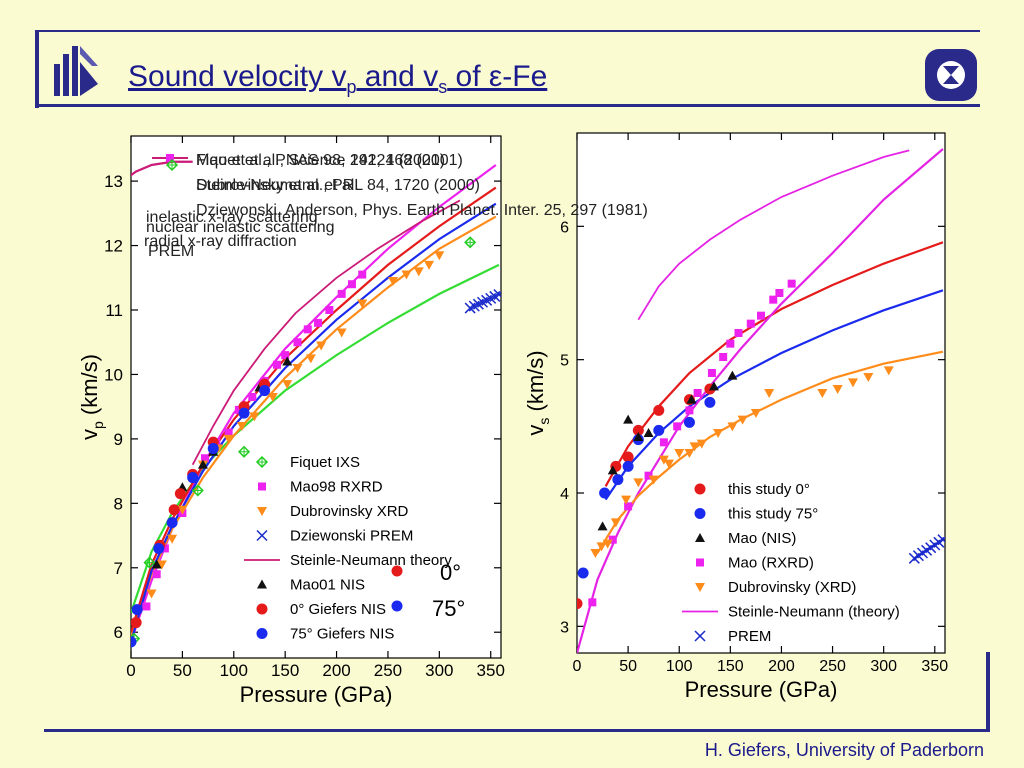  What do you see at coordinates (262, 584) in the screenshot?
I see `legend-marker-mao01-nis` at bounding box center [262, 584].